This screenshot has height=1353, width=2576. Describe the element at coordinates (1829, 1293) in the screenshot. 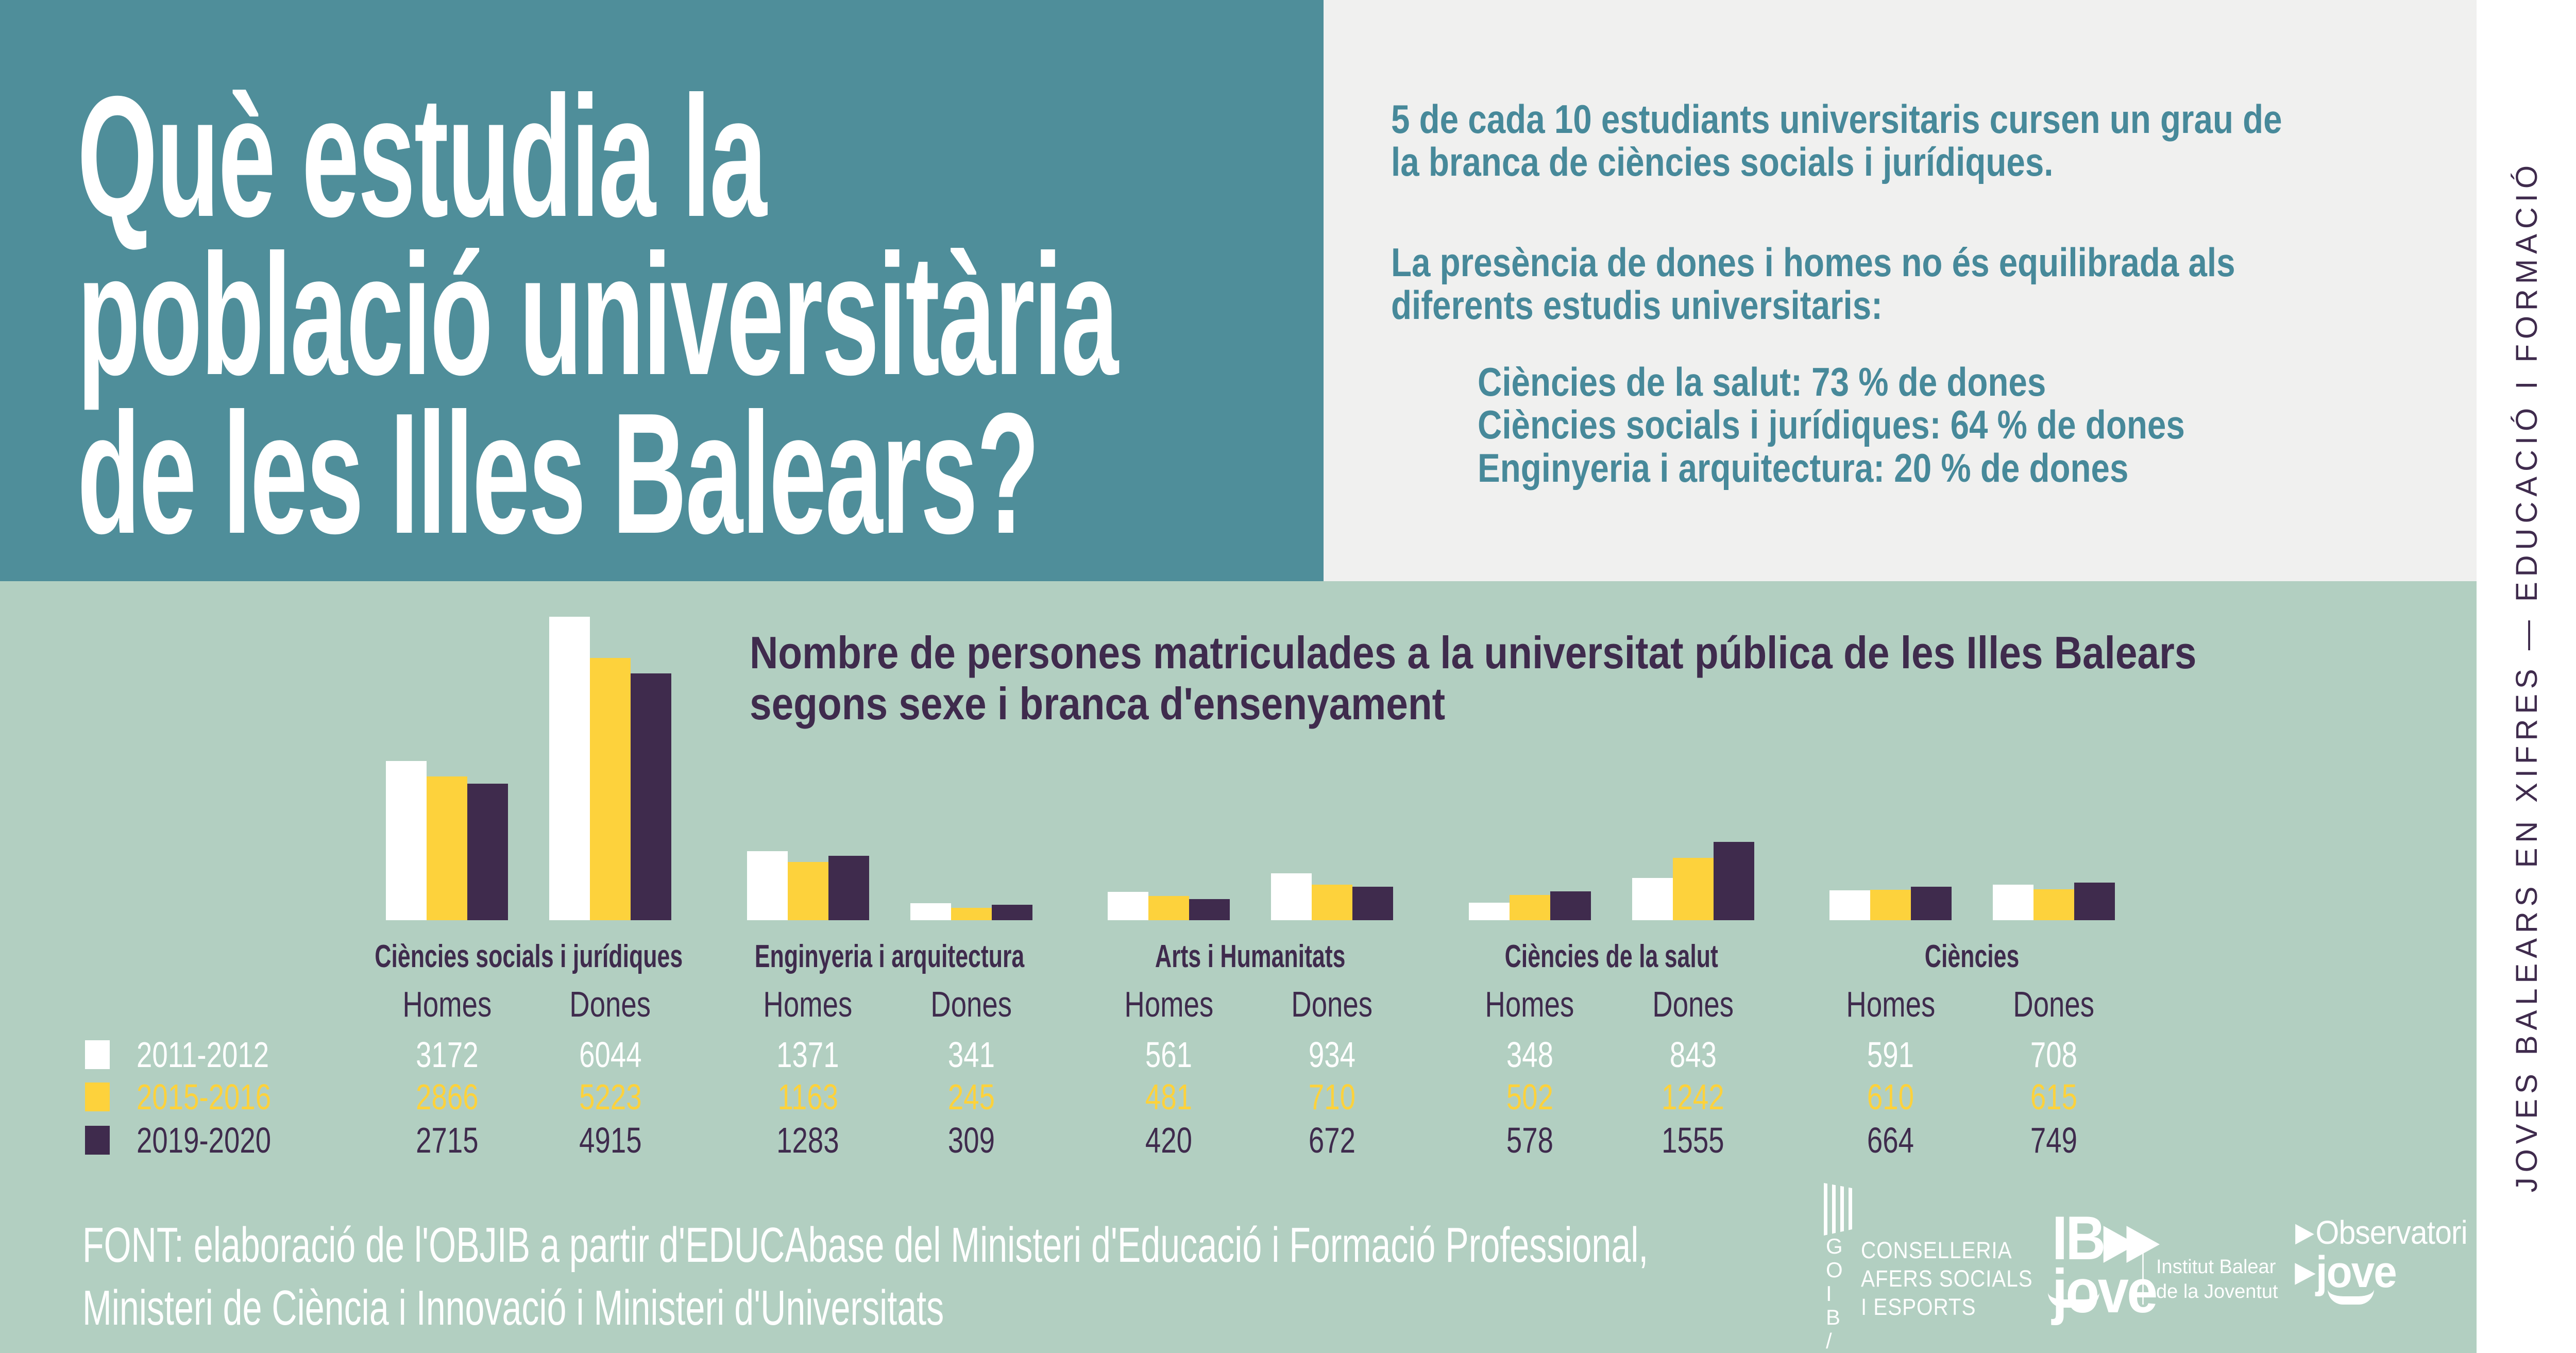

I see `goib-letter: I` at that location.